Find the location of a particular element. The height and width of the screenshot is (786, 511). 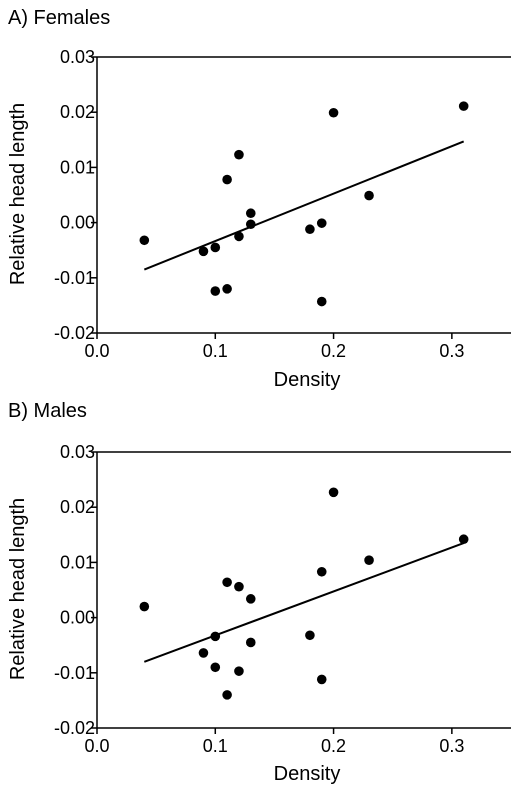

panel-title: A) Females is located at coordinates (59, 18).